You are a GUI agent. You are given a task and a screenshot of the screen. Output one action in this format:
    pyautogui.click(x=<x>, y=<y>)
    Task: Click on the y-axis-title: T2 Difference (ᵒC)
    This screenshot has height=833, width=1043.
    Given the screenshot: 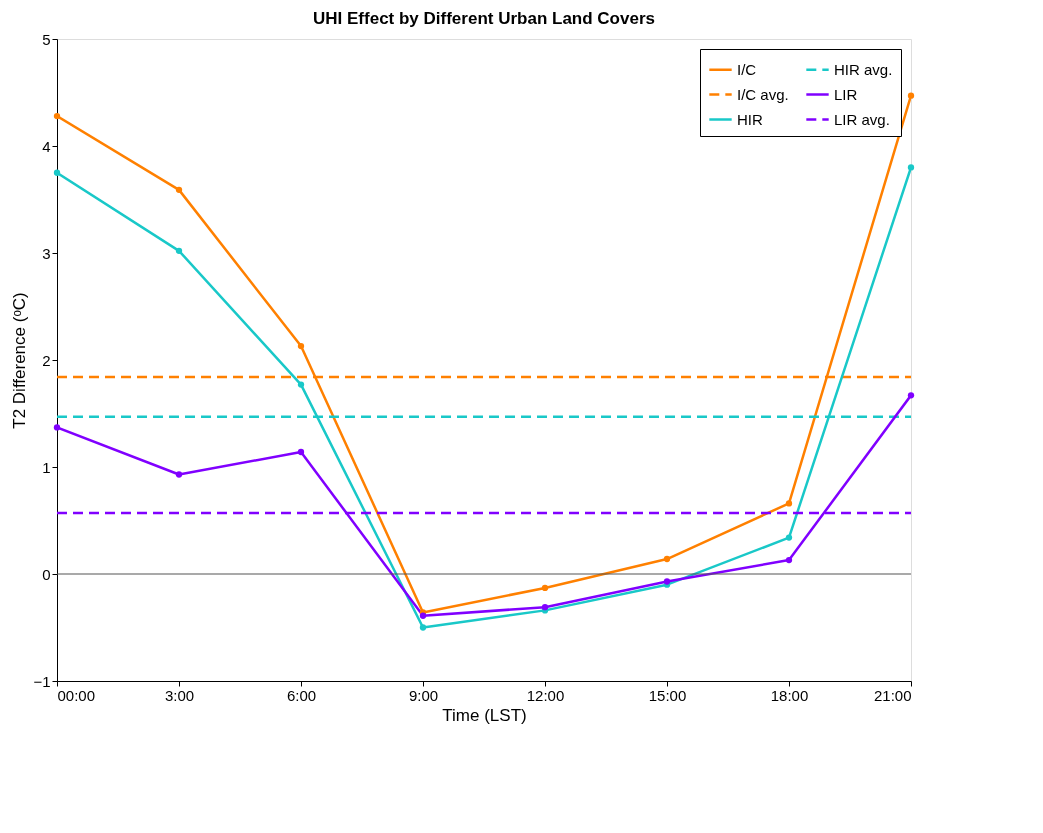 What is the action you would take?
    pyautogui.click(x=20, y=360)
    